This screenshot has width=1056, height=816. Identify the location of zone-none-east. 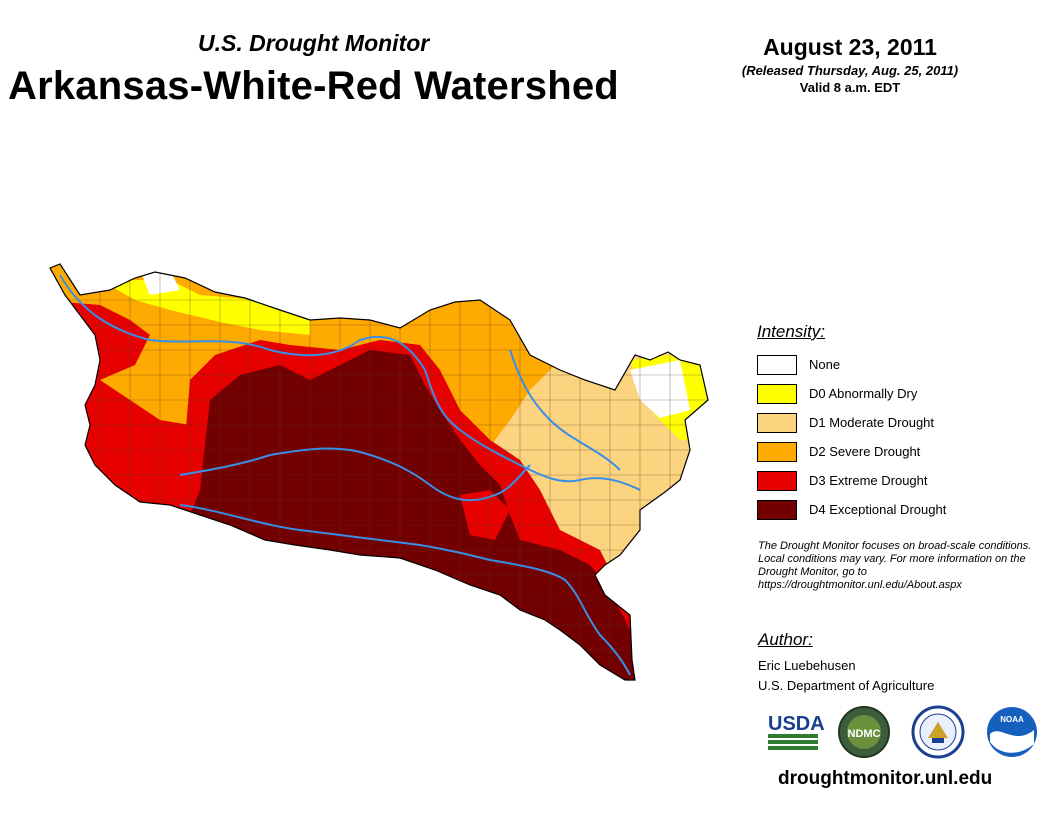
(660, 389).